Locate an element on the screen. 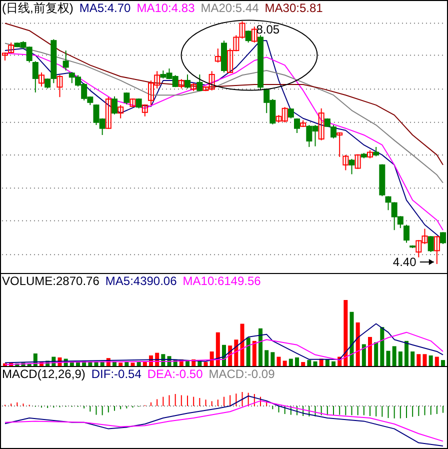 This screenshot has width=448, height=449. text: MA30:5.81 is located at coordinates (294, 8).